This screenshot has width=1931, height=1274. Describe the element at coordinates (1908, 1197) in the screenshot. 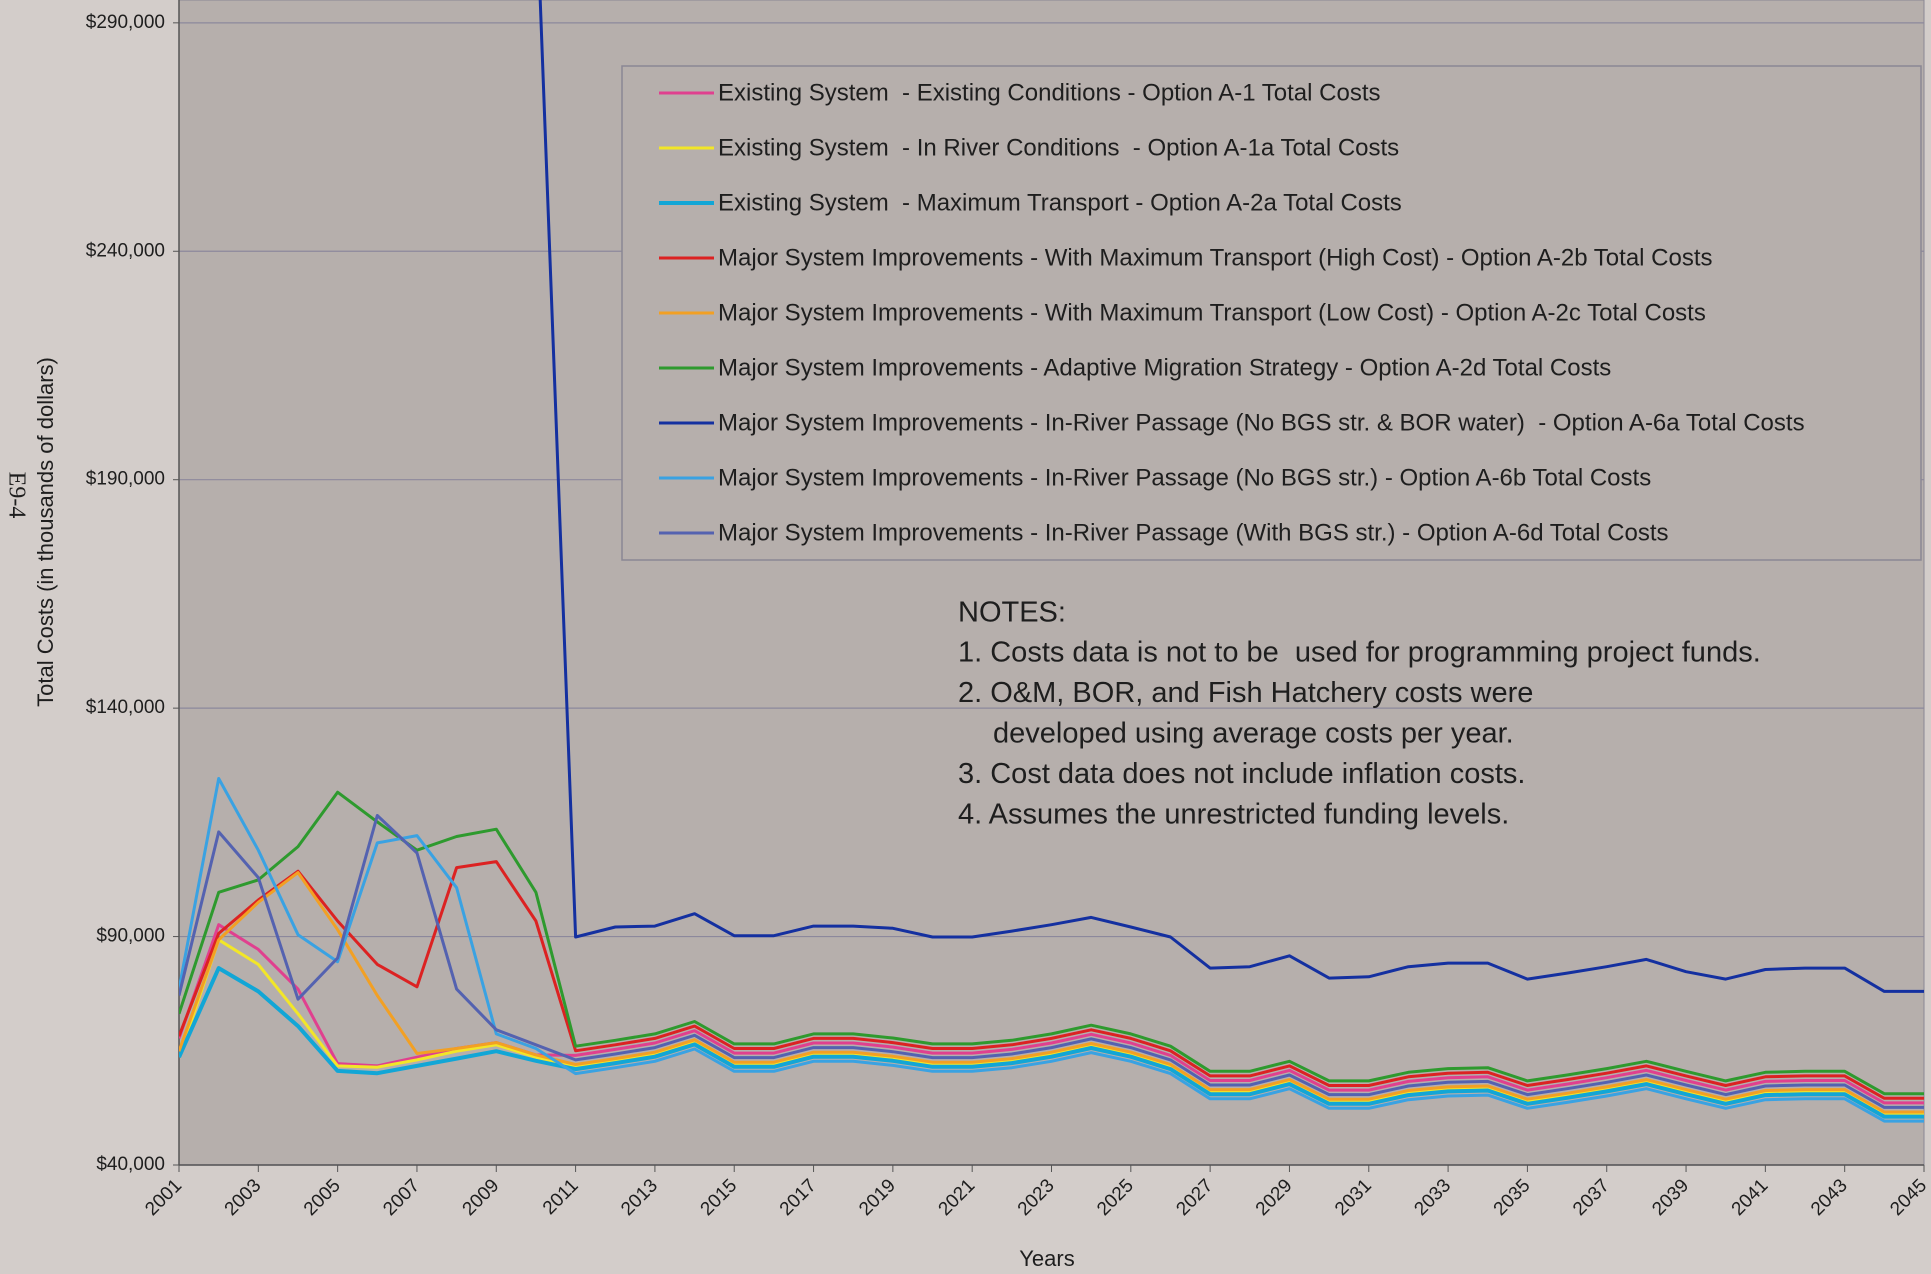

I see `x-tick-label: 2045` at that location.